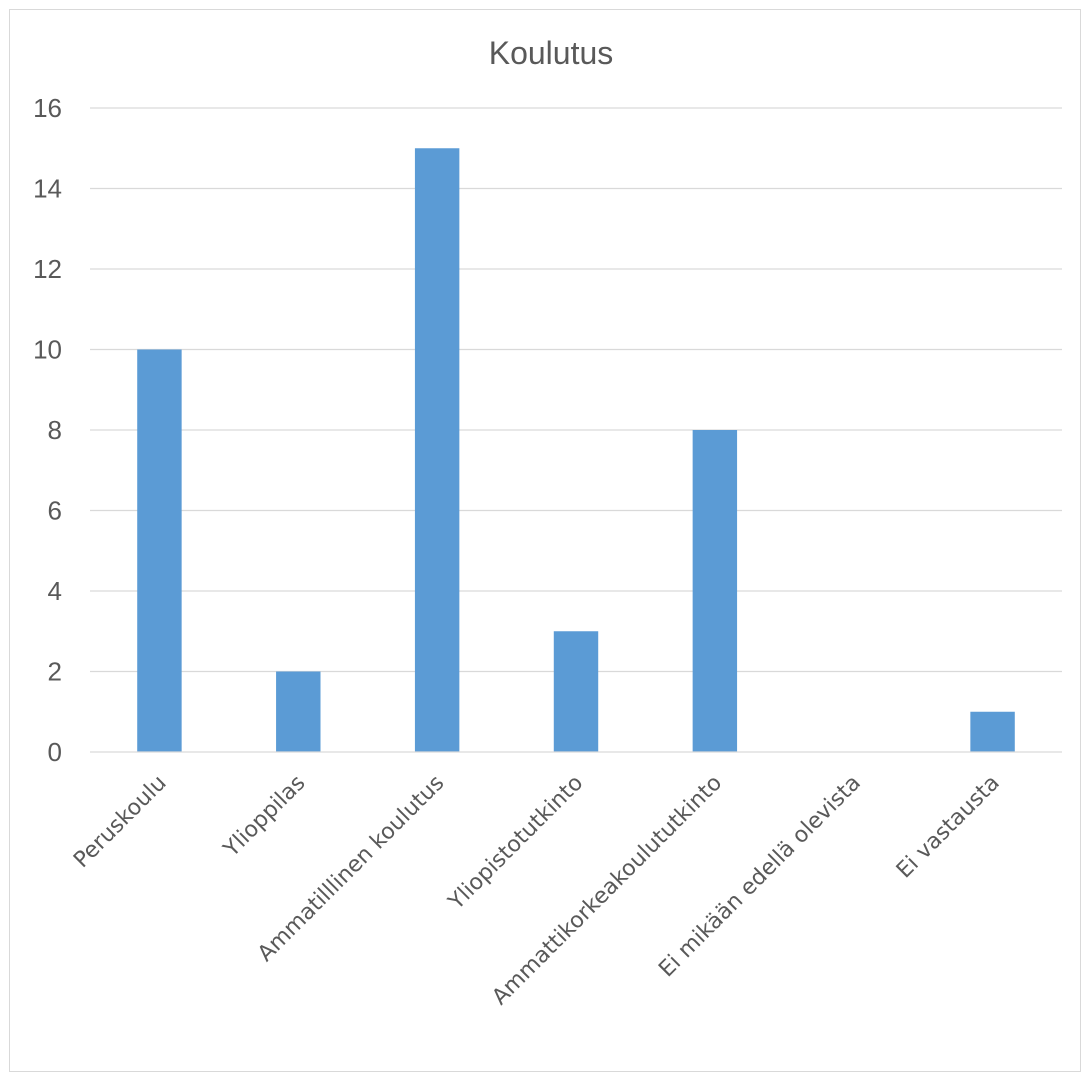  I want to click on y-tick-label: 12, so click(47, 269).